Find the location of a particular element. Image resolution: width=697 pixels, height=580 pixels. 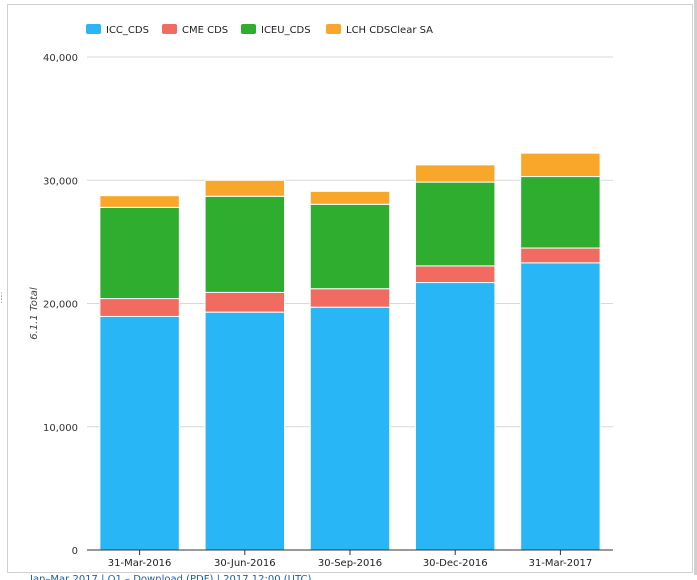

x-tick-label: 30-Dec-2016 is located at coordinates (455, 563).